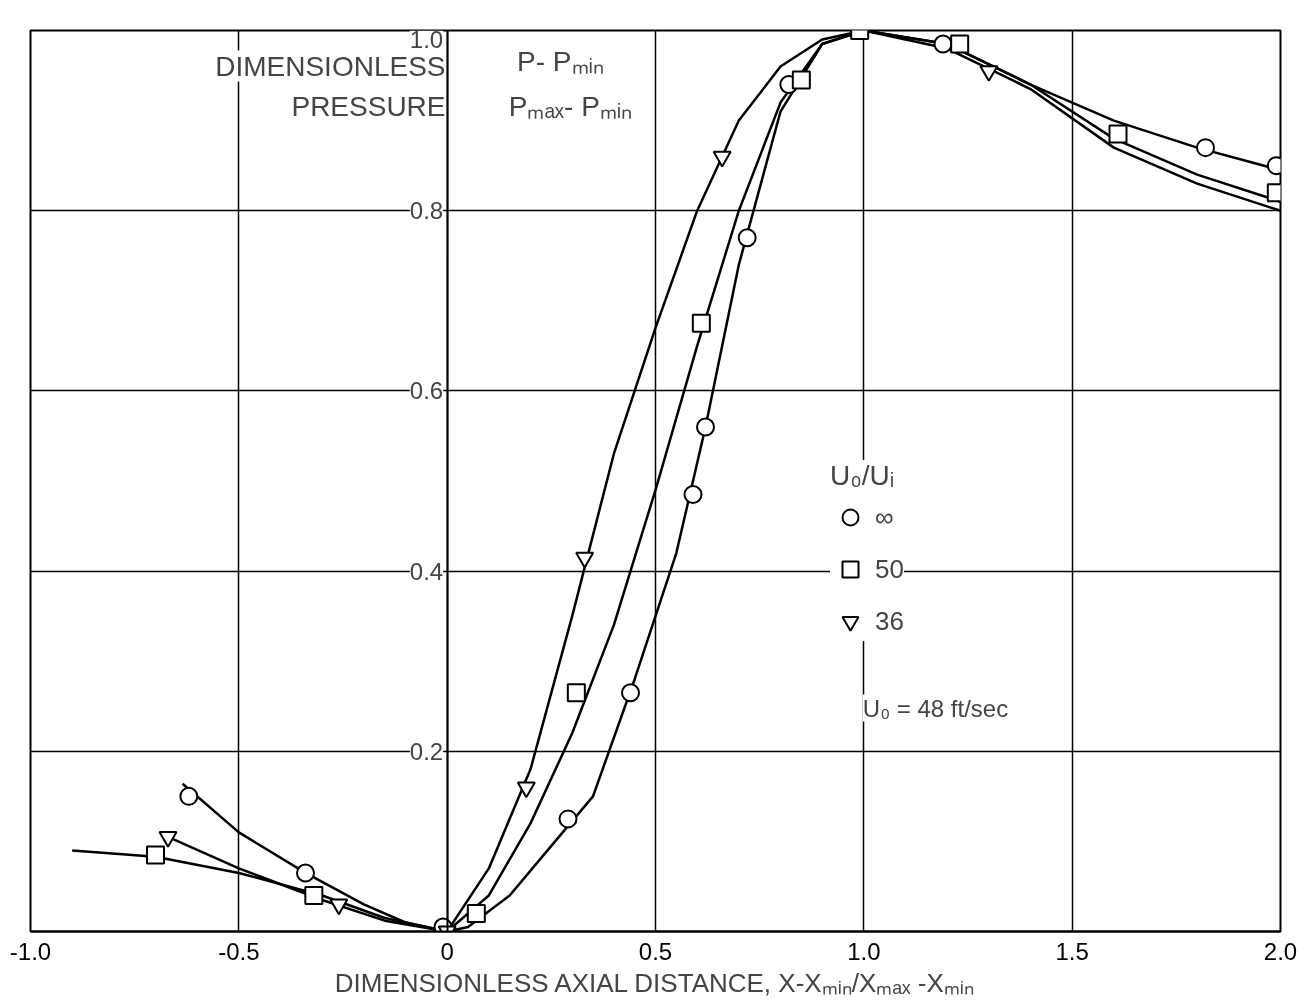 The width and height of the screenshot is (1312, 1007). Describe the element at coordinates (426, 391) in the screenshot. I see `y-tick-label: 0.6` at that location.